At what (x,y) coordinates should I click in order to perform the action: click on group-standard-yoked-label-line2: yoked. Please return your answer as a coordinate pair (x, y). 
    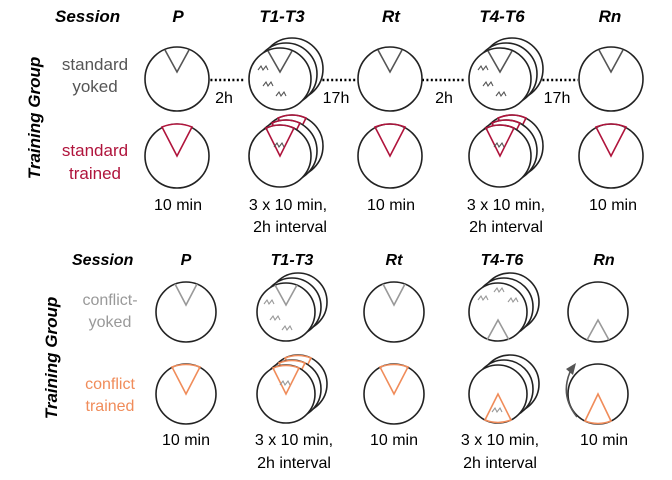
    Looking at the image, I should click on (94, 86).